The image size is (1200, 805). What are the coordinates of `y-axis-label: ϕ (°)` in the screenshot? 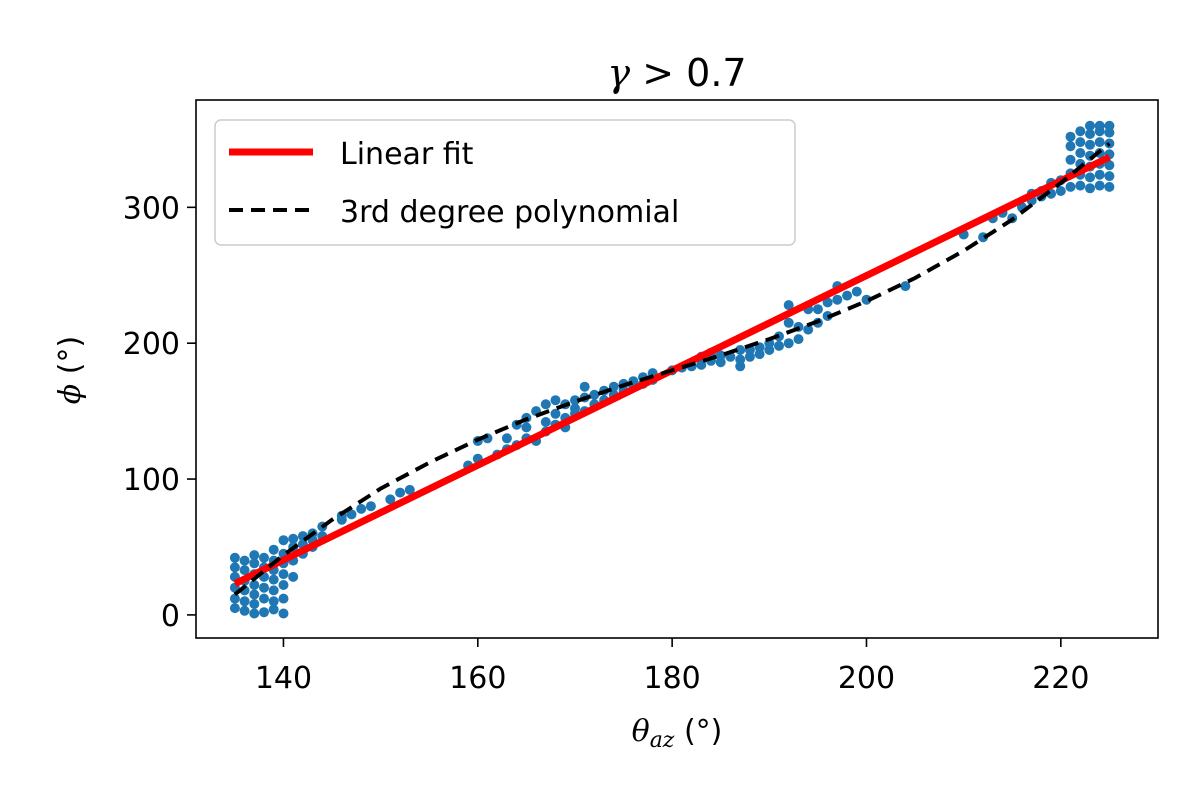 It's located at (70, 370).